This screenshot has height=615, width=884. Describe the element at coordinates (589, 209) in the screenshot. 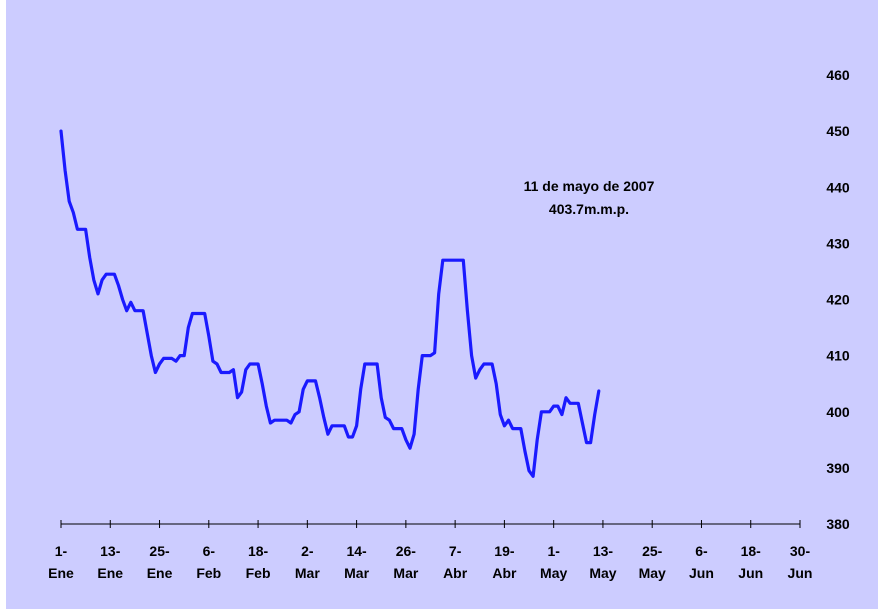

I see `annotation-level: 403.7m.m.p.` at that location.